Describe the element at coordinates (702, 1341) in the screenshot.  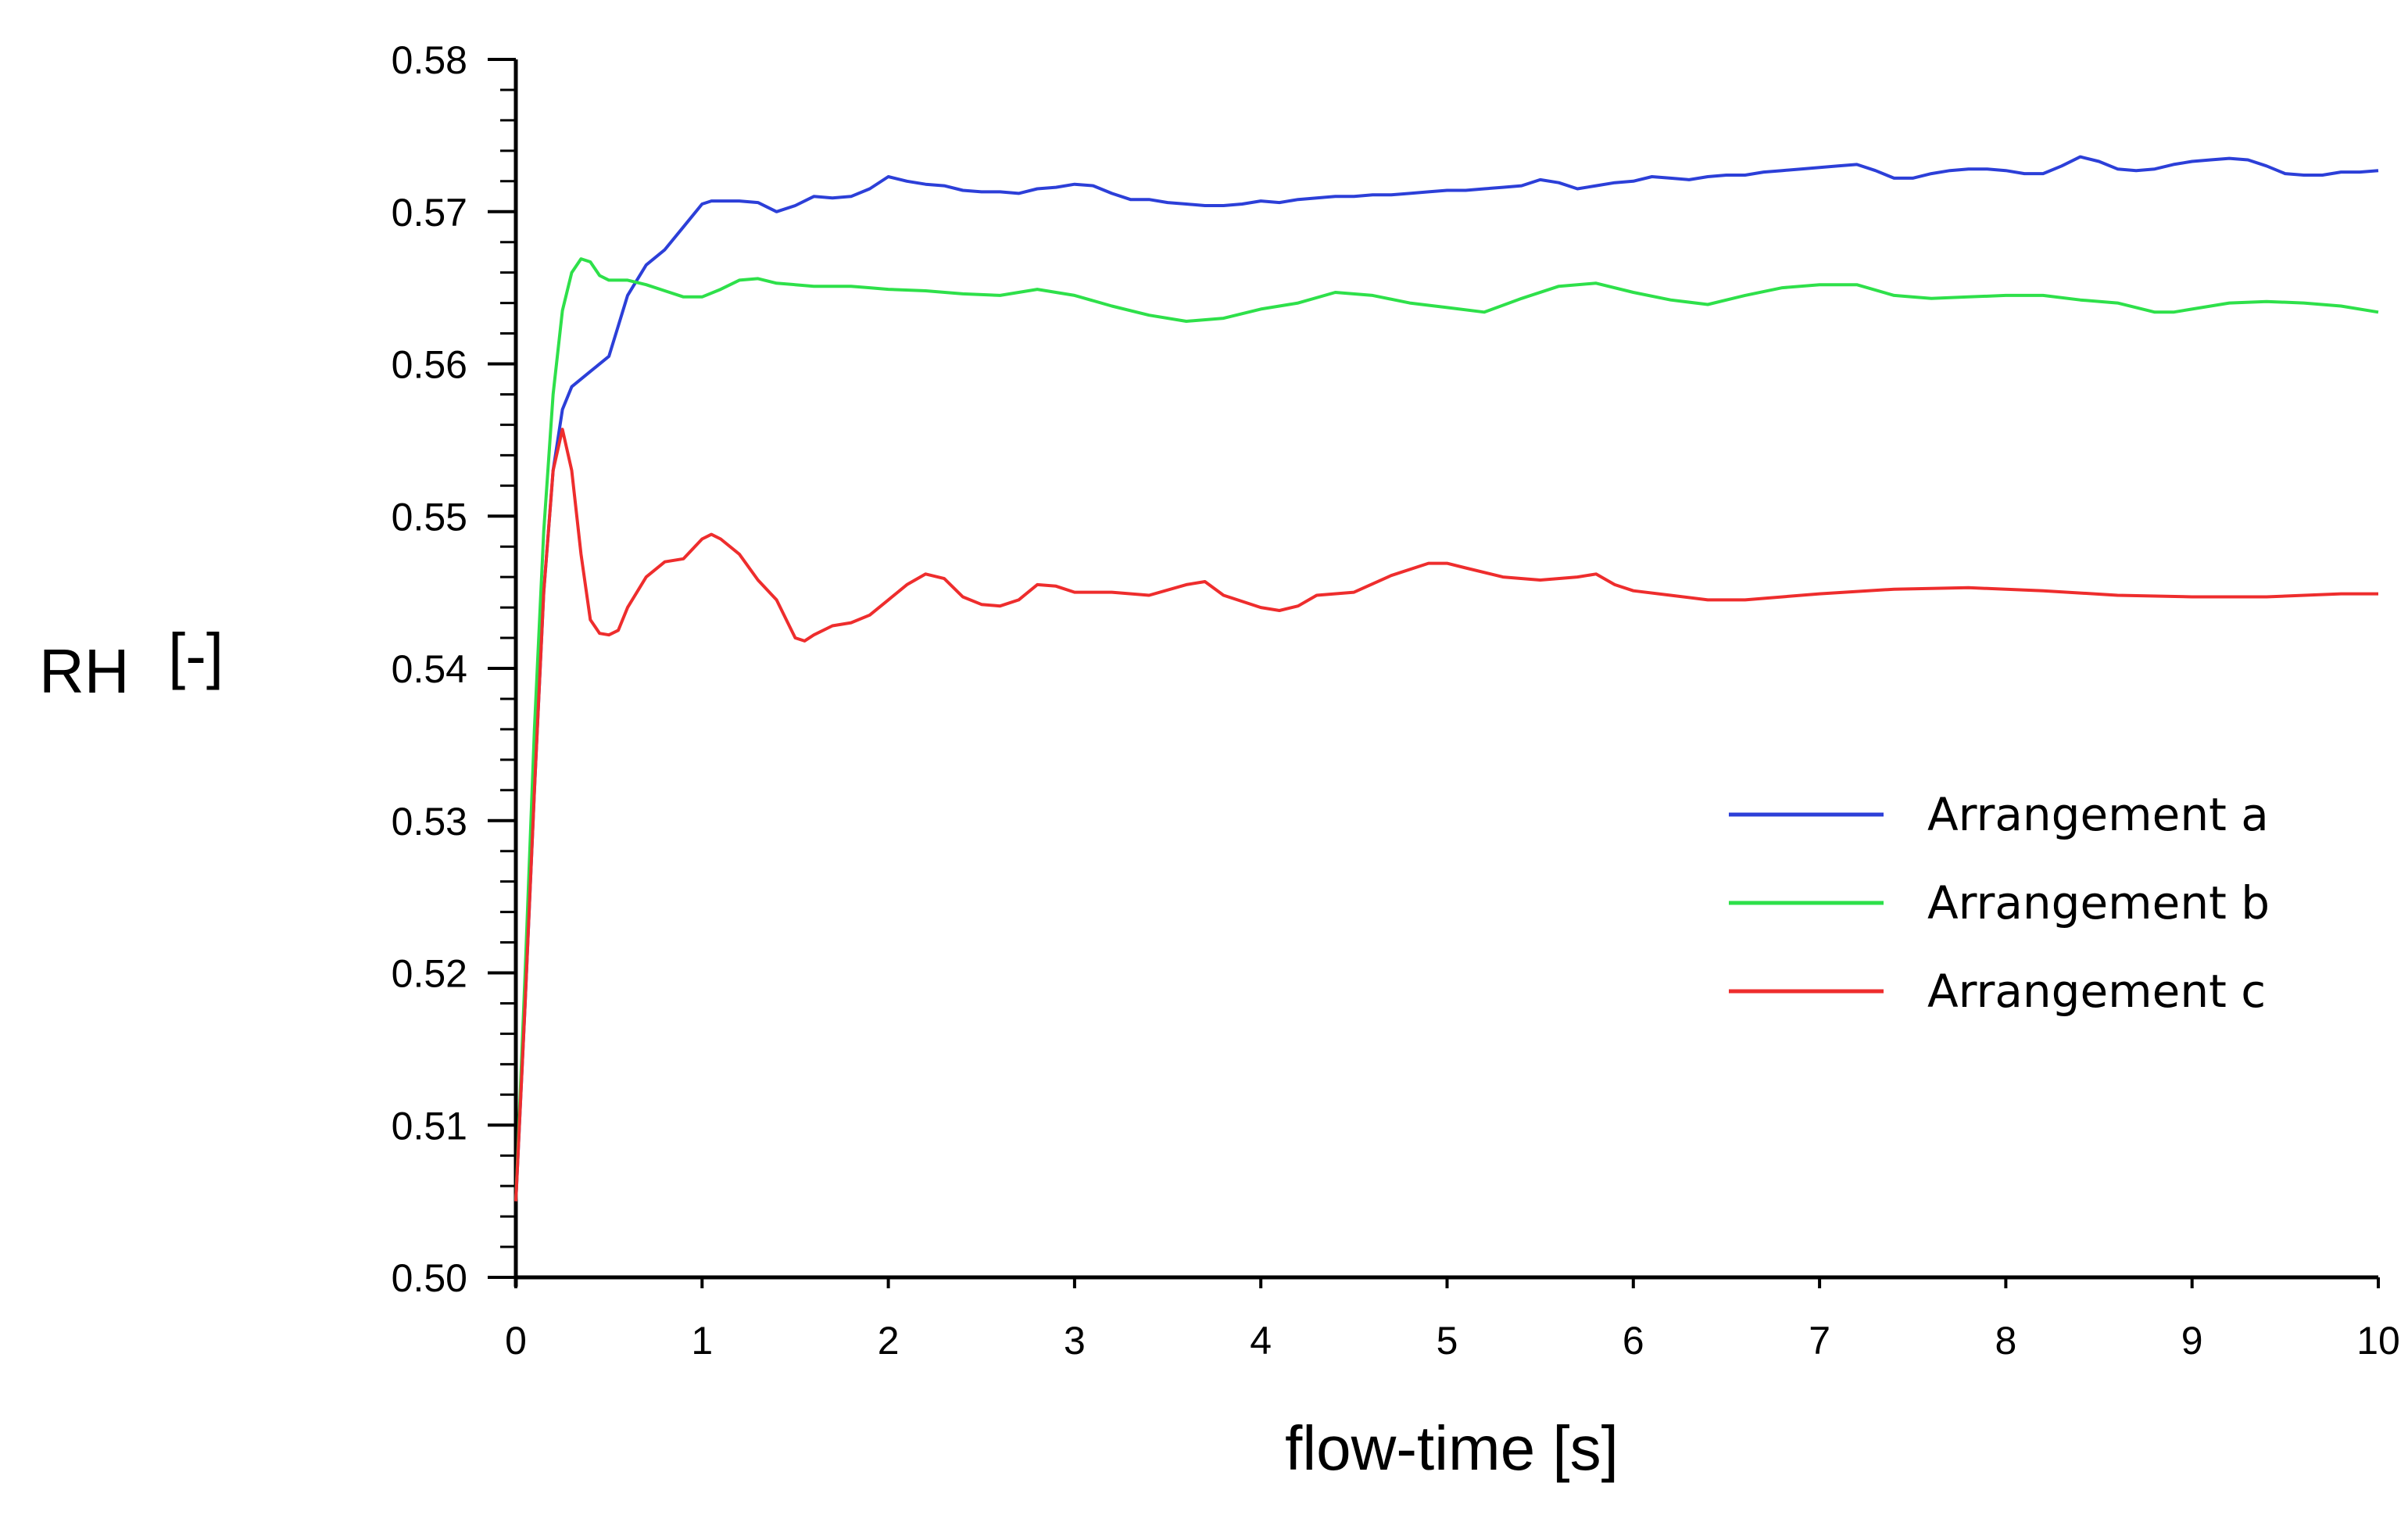
I see `x-tick-label: 1` at that location.